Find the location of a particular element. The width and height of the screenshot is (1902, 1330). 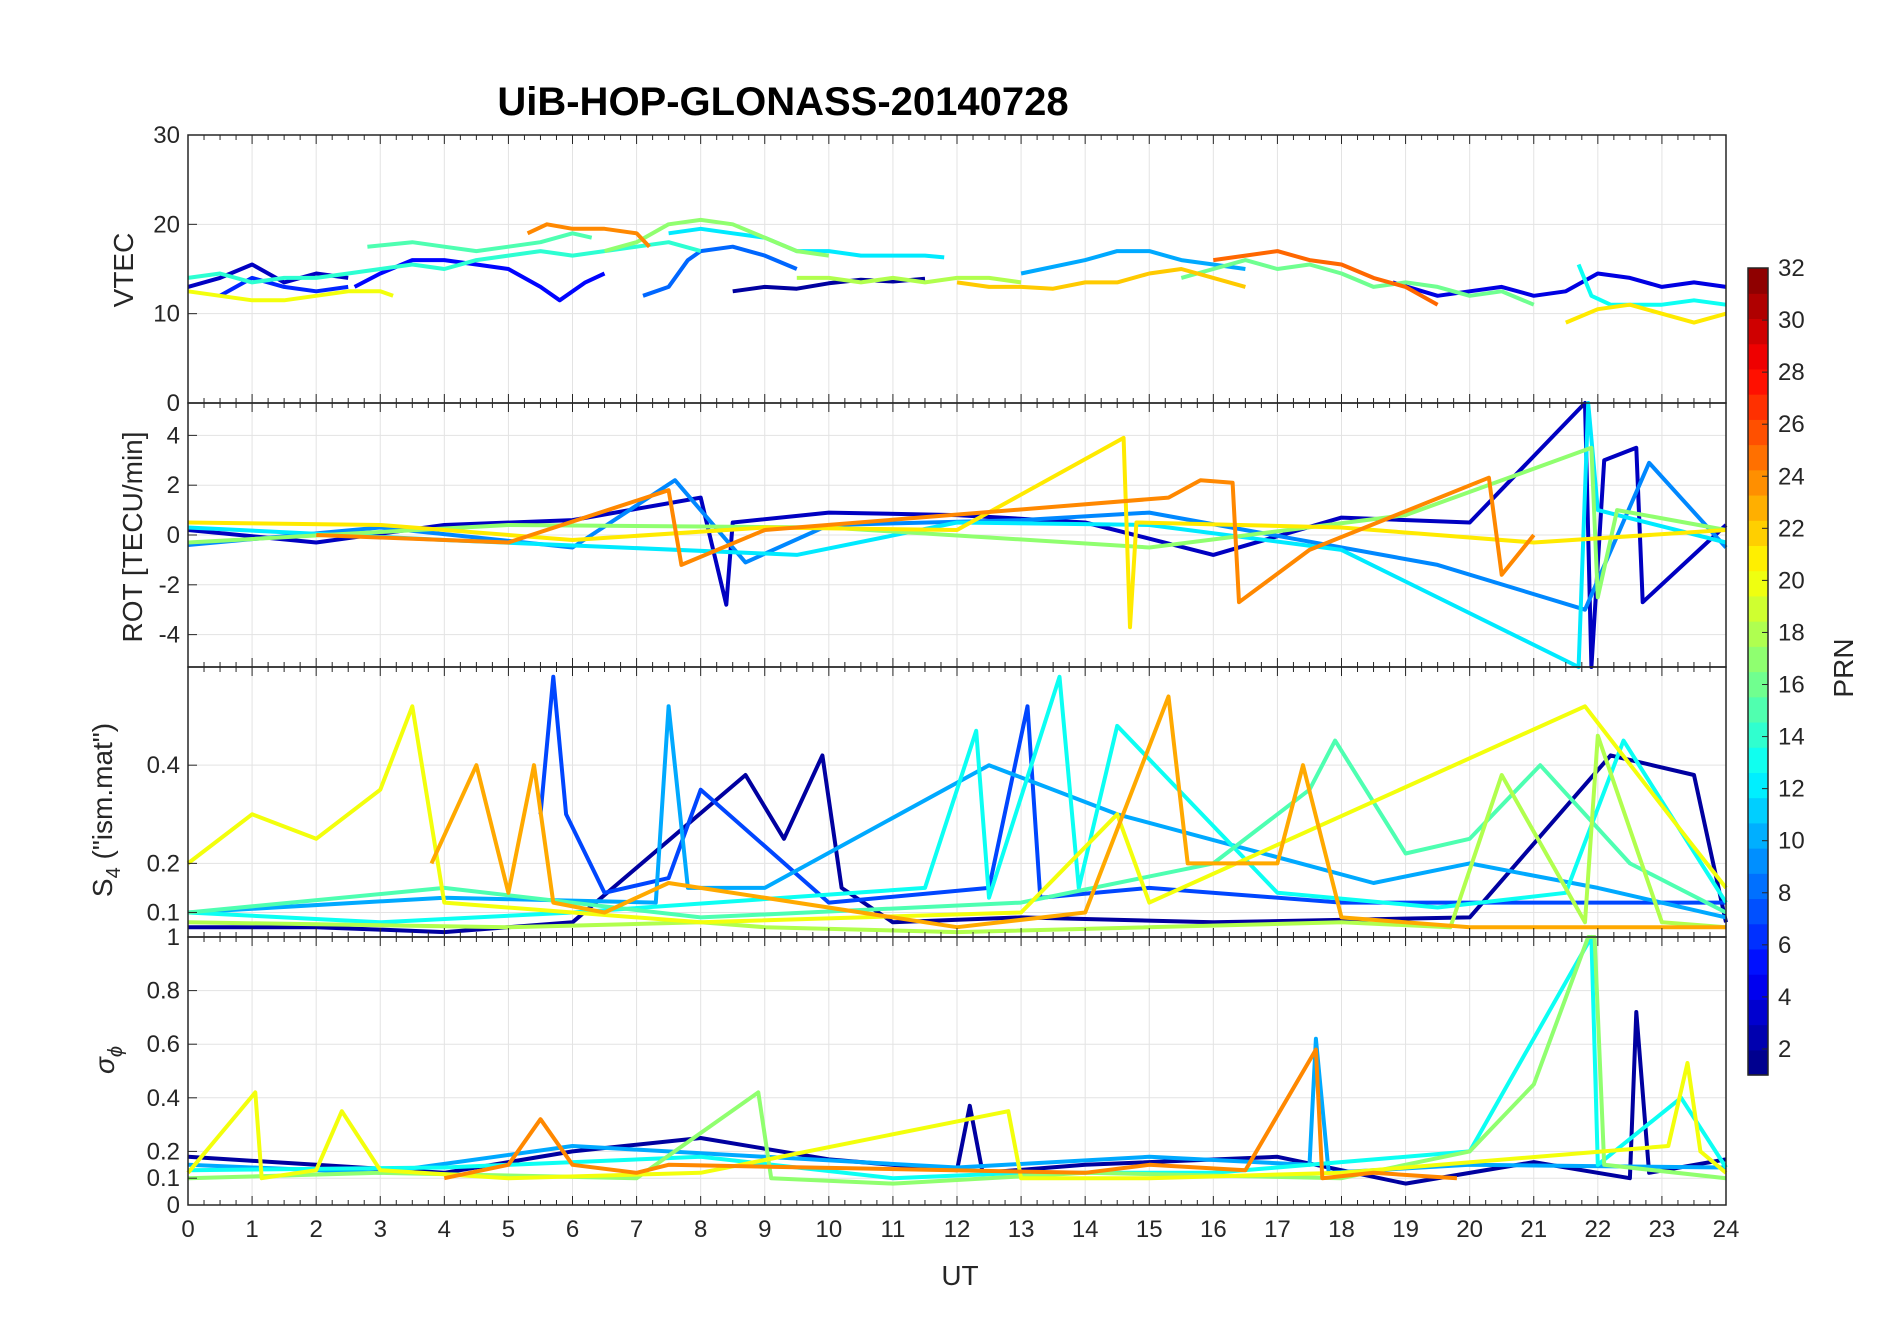

y-tick-label: 0.8 is located at coordinates (163, 991).